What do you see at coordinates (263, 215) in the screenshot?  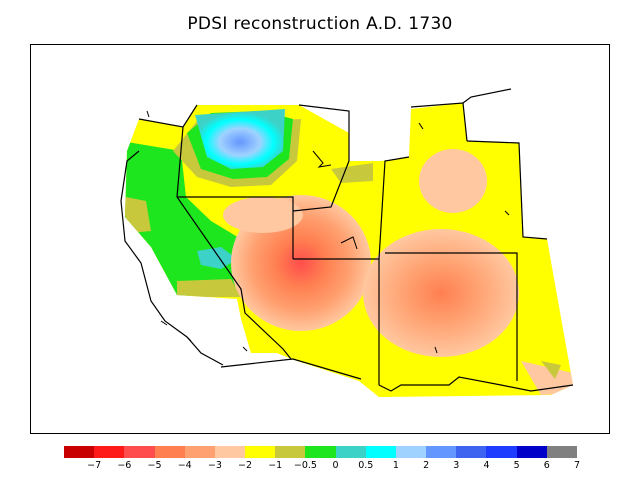 I see `contour-dry-arm` at bounding box center [263, 215].